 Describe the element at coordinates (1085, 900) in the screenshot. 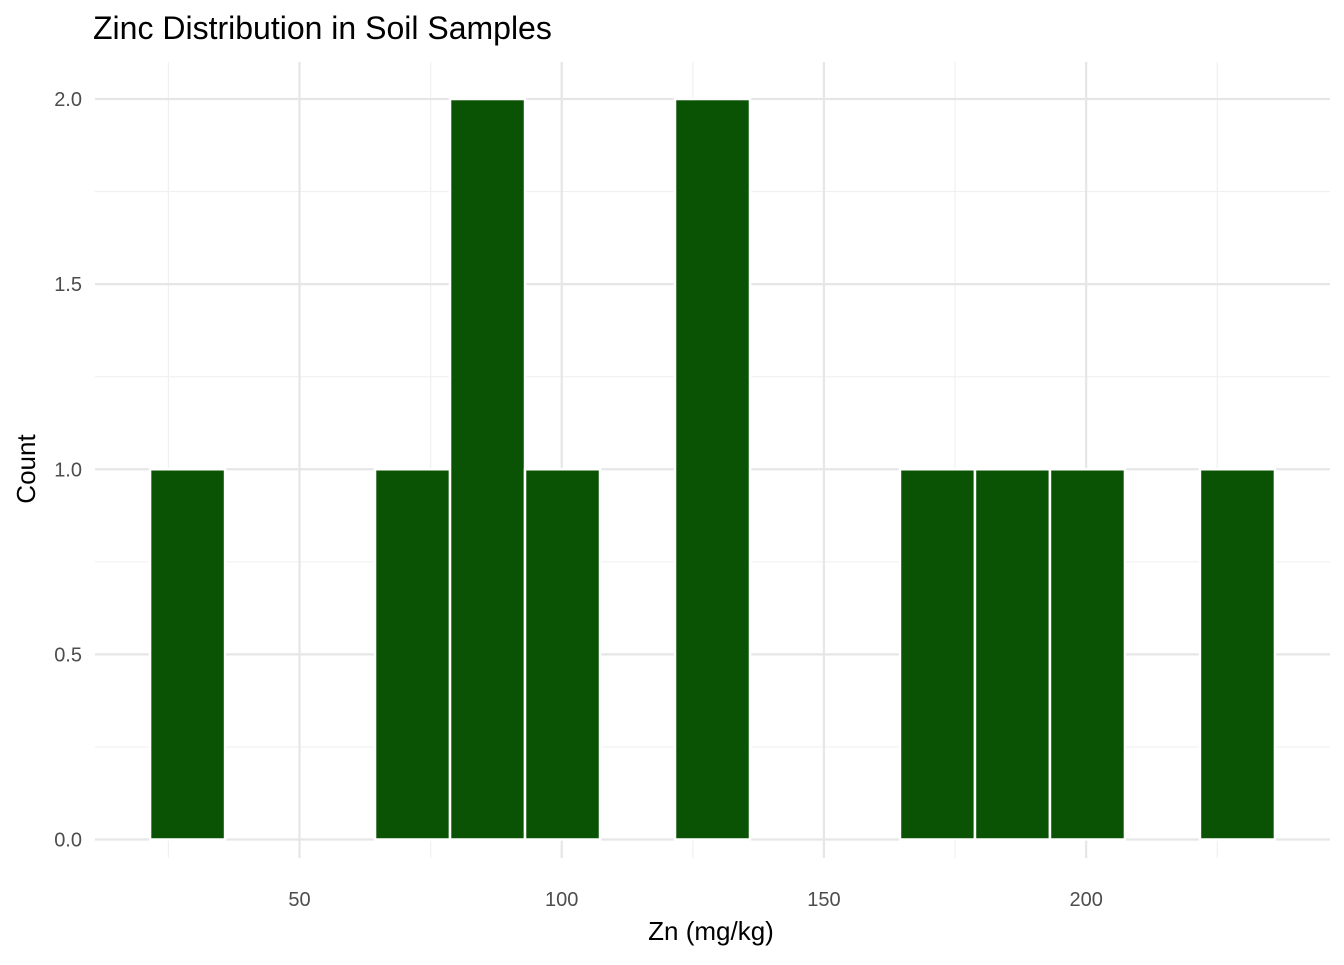

I see `x-tick-label: 200` at that location.